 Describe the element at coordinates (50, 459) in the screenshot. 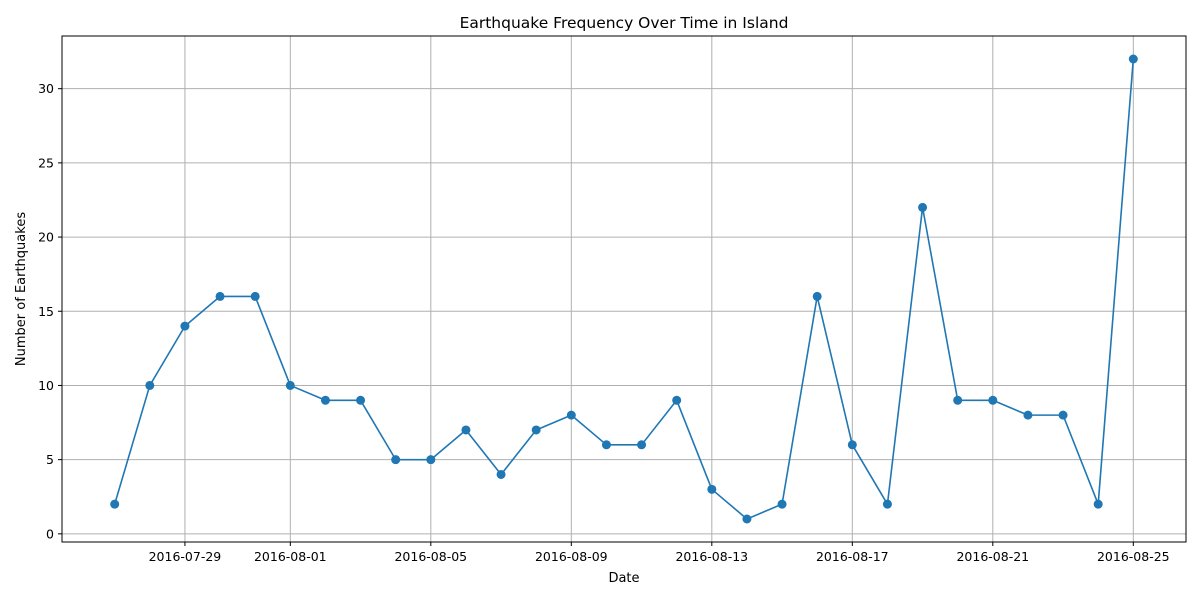

I see `y-tick-label: 5` at that location.